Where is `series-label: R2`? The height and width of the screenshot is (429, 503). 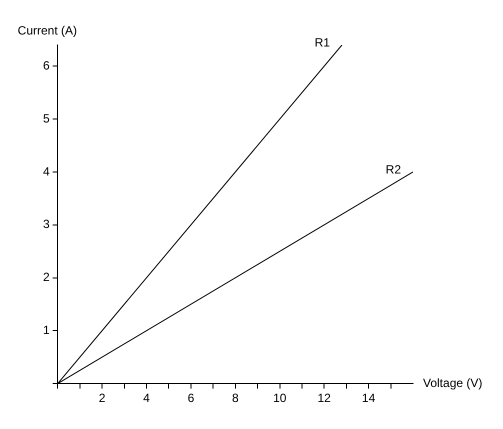 series-label: R2 is located at coordinates (394, 169).